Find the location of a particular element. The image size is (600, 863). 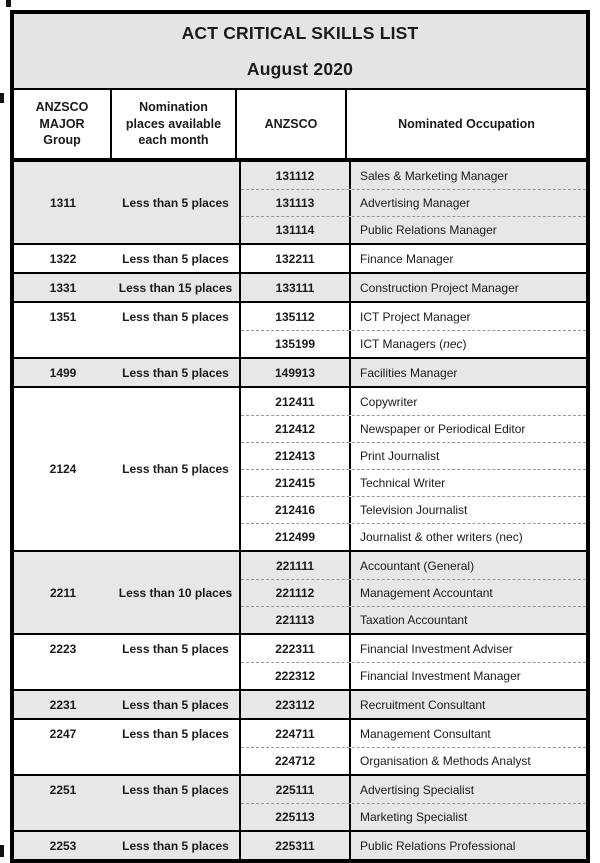

anzsco-code: 131113 is located at coordinates (296, 203).